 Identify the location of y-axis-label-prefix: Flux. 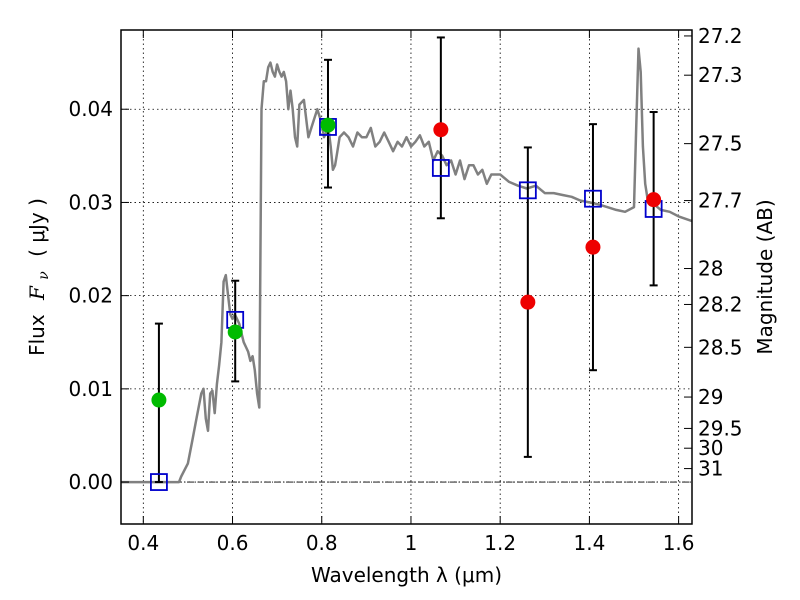
(37, 335).